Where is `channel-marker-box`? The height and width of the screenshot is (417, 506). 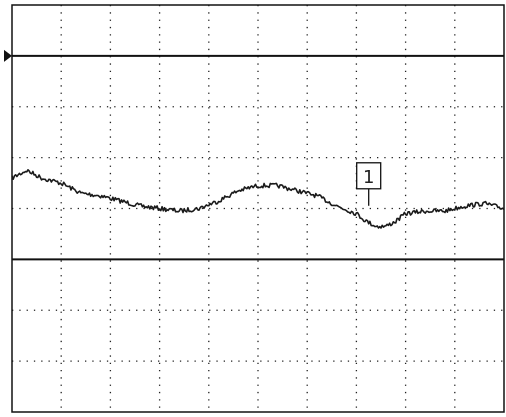
channel-marker-box is located at coordinates (369, 176).